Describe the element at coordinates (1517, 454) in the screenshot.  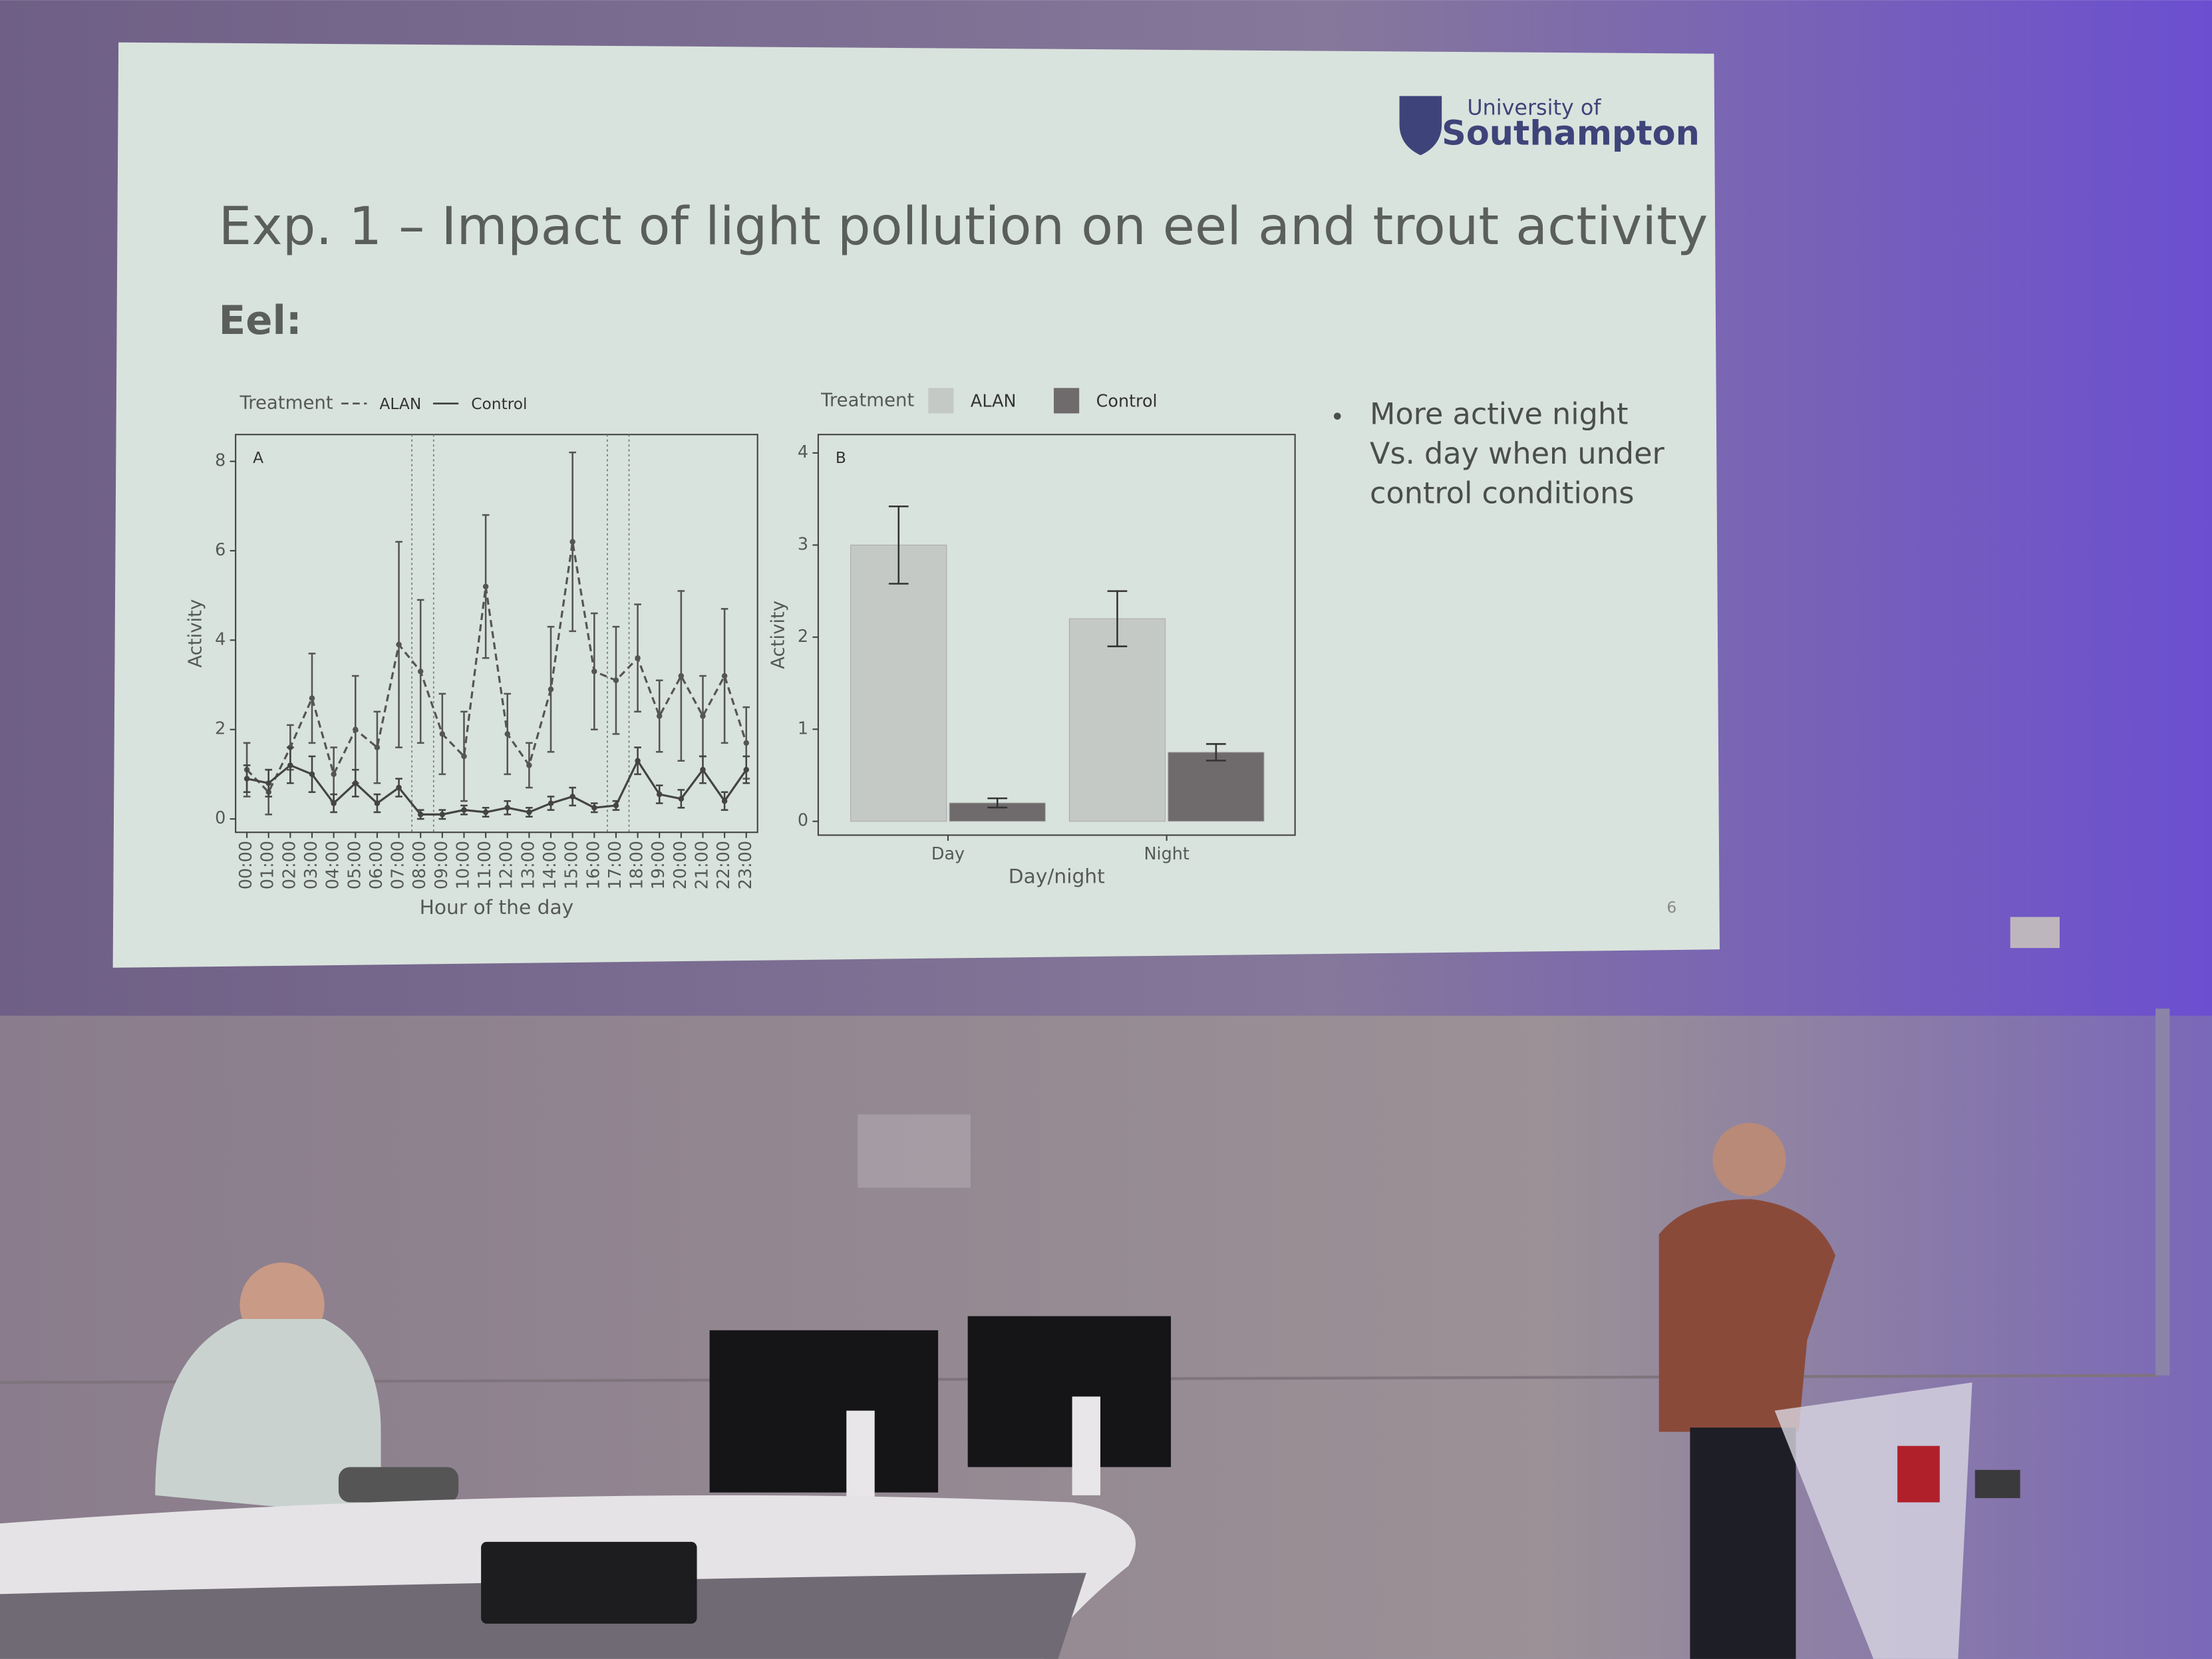
I see `bullet-text: Vs. day when under` at that location.